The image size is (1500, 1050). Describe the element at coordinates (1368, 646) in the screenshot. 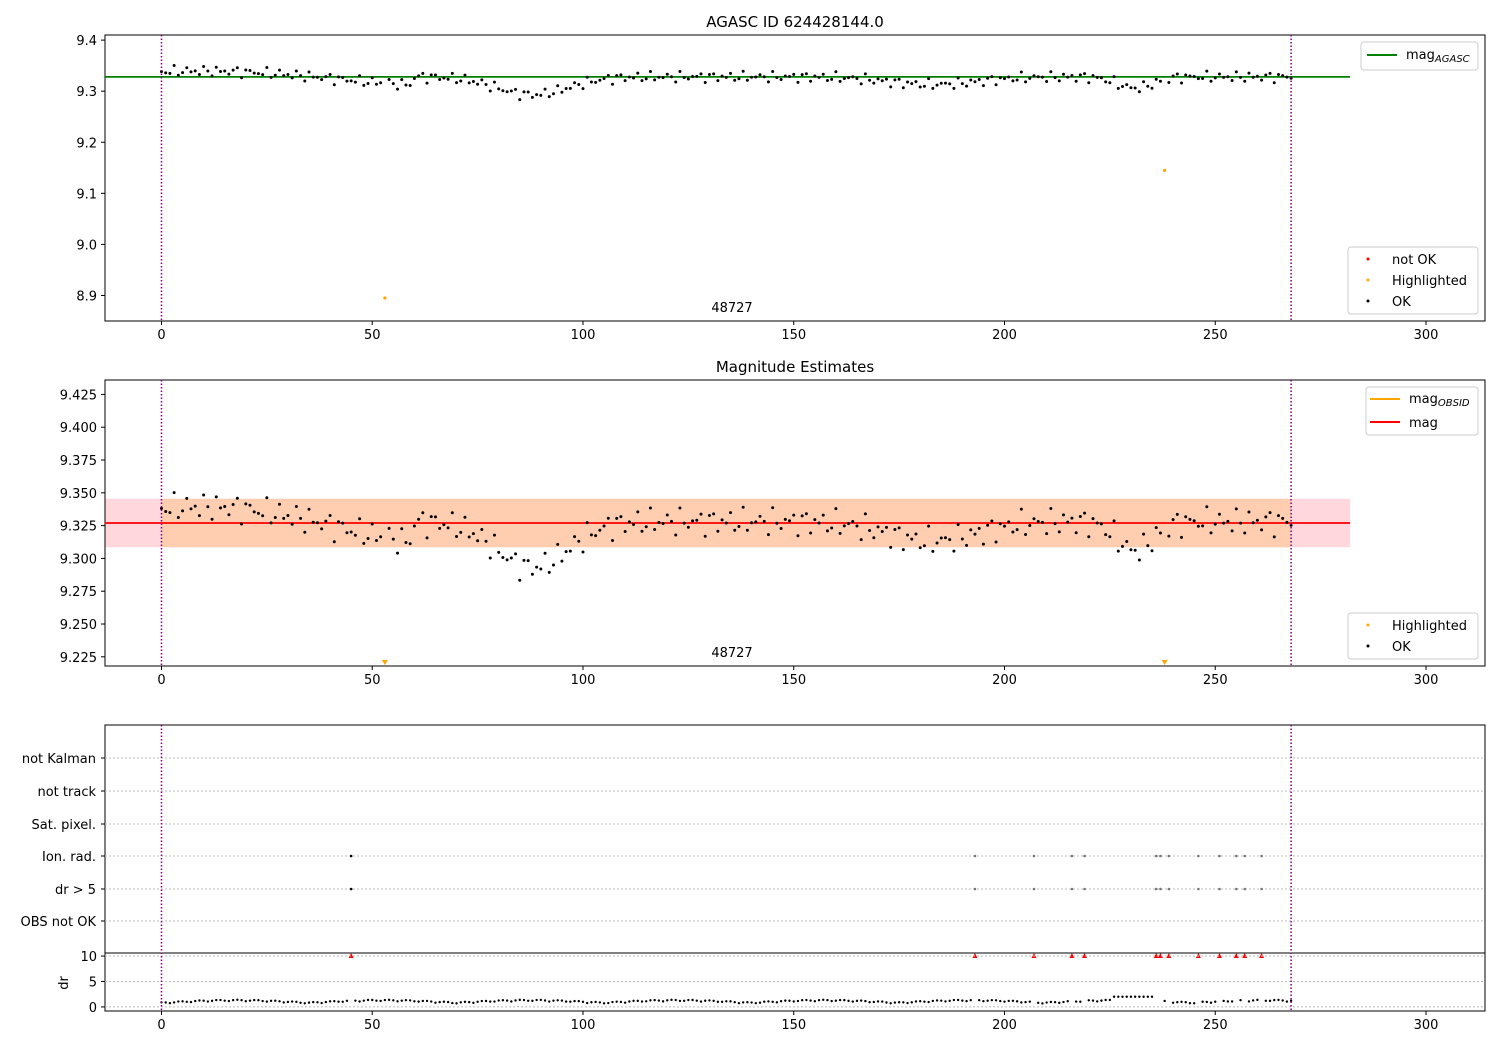

I see `legend2-ok-marker` at that location.